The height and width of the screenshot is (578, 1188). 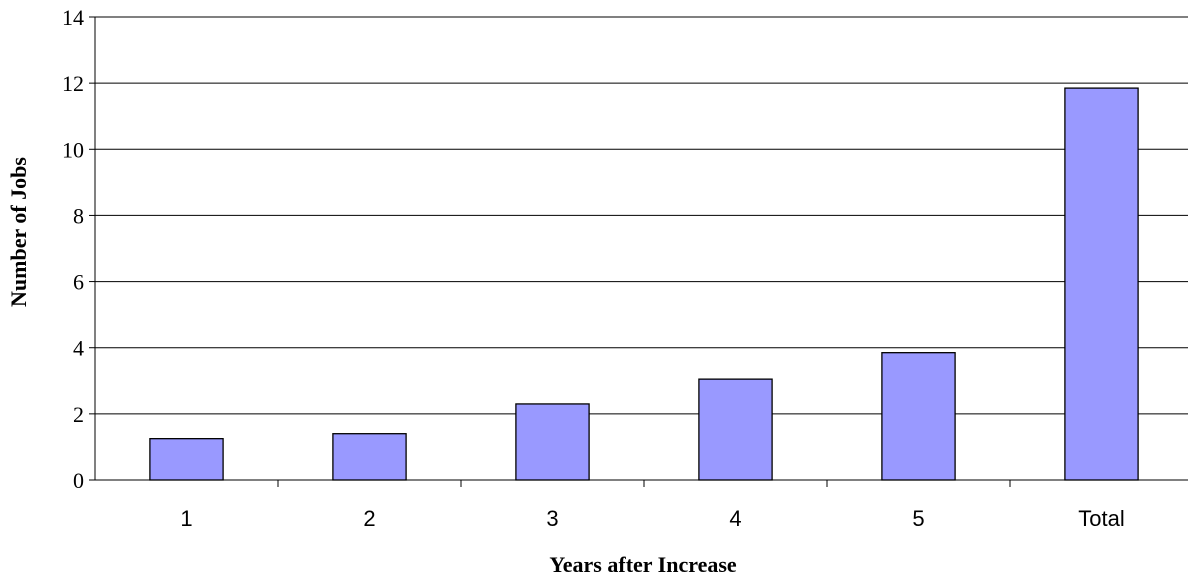 What do you see at coordinates (73, 149) in the screenshot?
I see `y-tick-label: 10` at bounding box center [73, 149].